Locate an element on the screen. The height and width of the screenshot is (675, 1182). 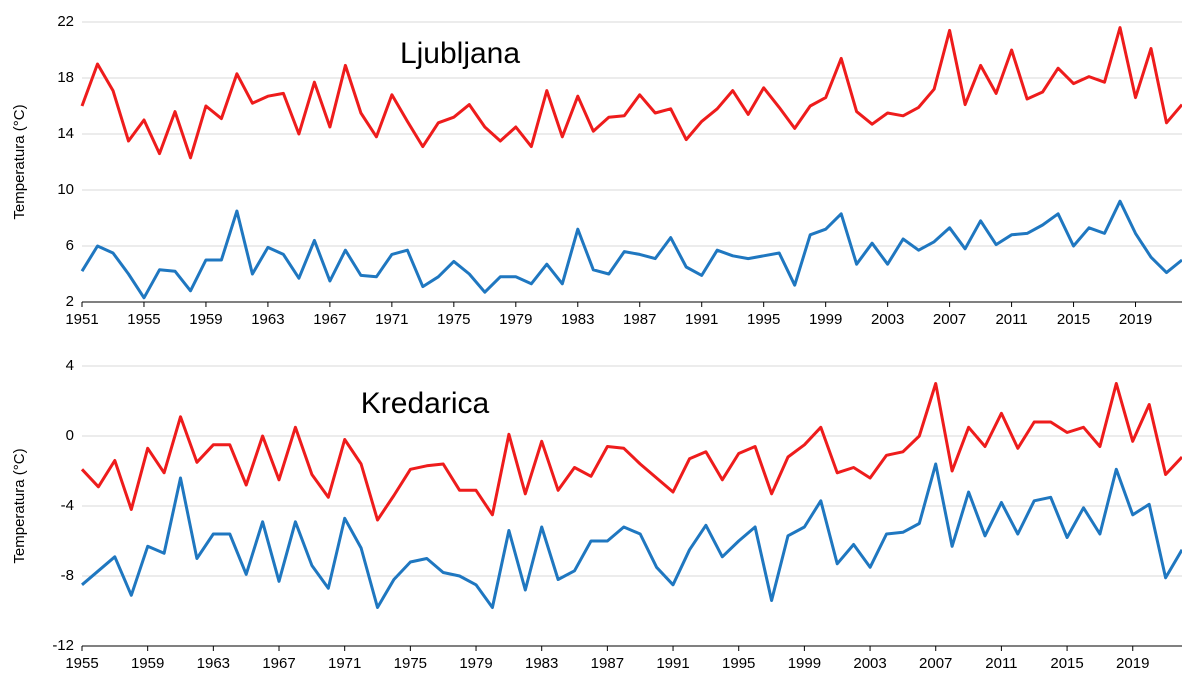
y-tick-label: 0 is located at coordinates (70, 435).